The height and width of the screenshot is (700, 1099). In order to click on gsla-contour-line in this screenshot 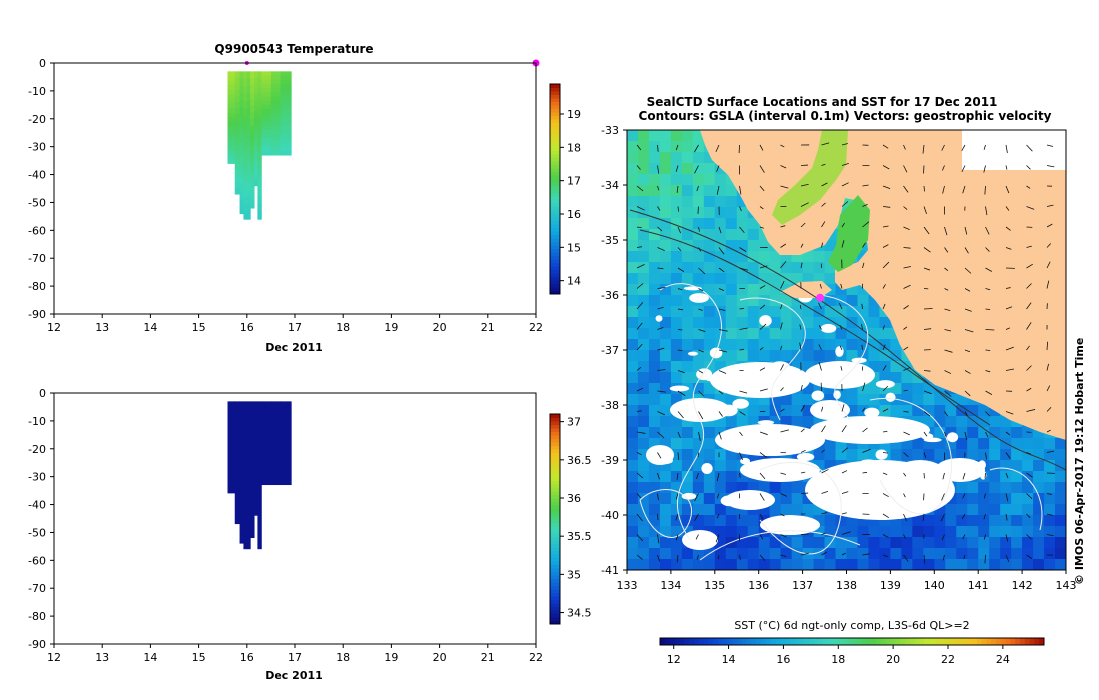, I will do `click(815, 327)`.